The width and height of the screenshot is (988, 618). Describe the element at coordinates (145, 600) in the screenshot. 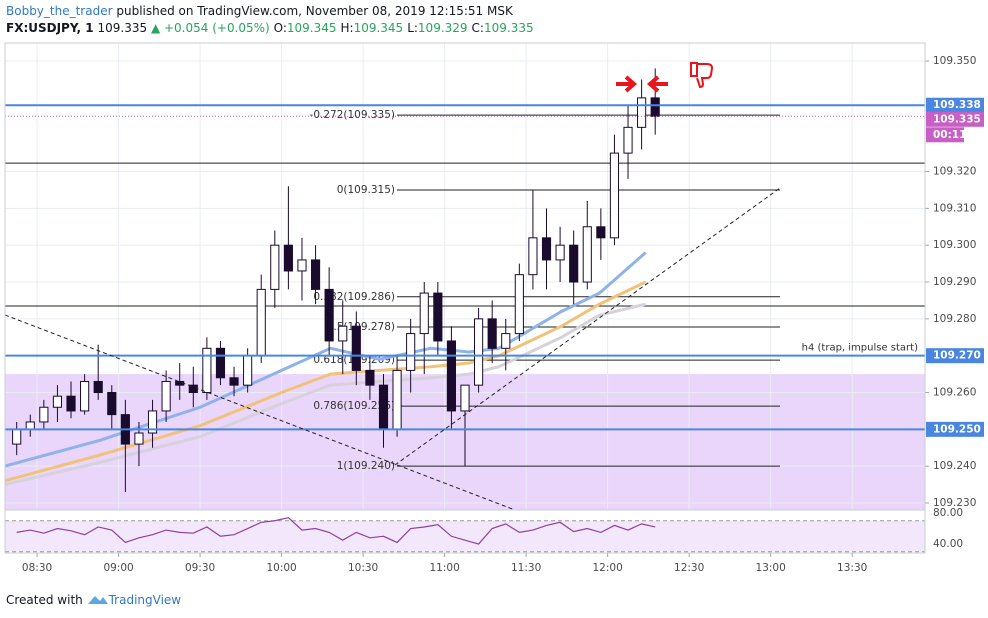

I see `brand: TradingView` at that location.